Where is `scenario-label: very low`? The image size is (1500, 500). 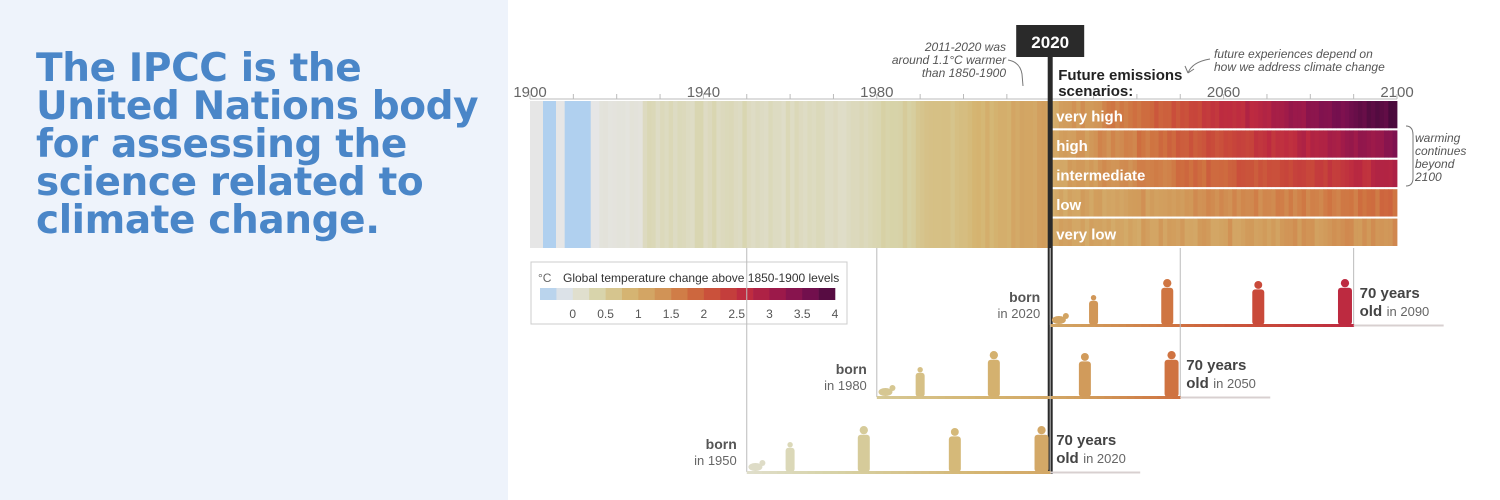 scenario-label: very low is located at coordinates (1086, 234).